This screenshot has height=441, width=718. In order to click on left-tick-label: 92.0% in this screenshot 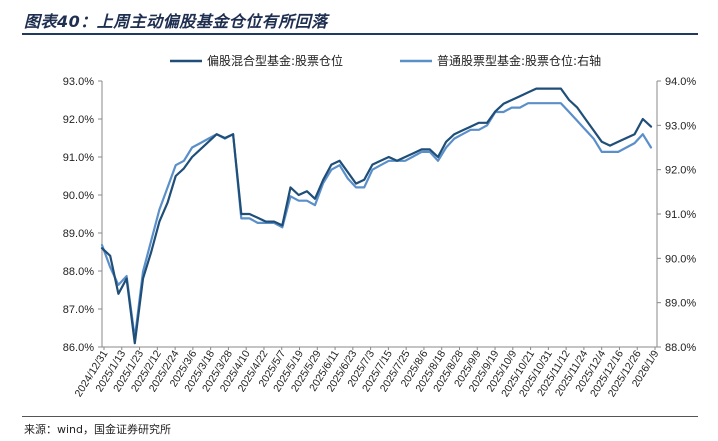, I will do `click(78, 120)`.